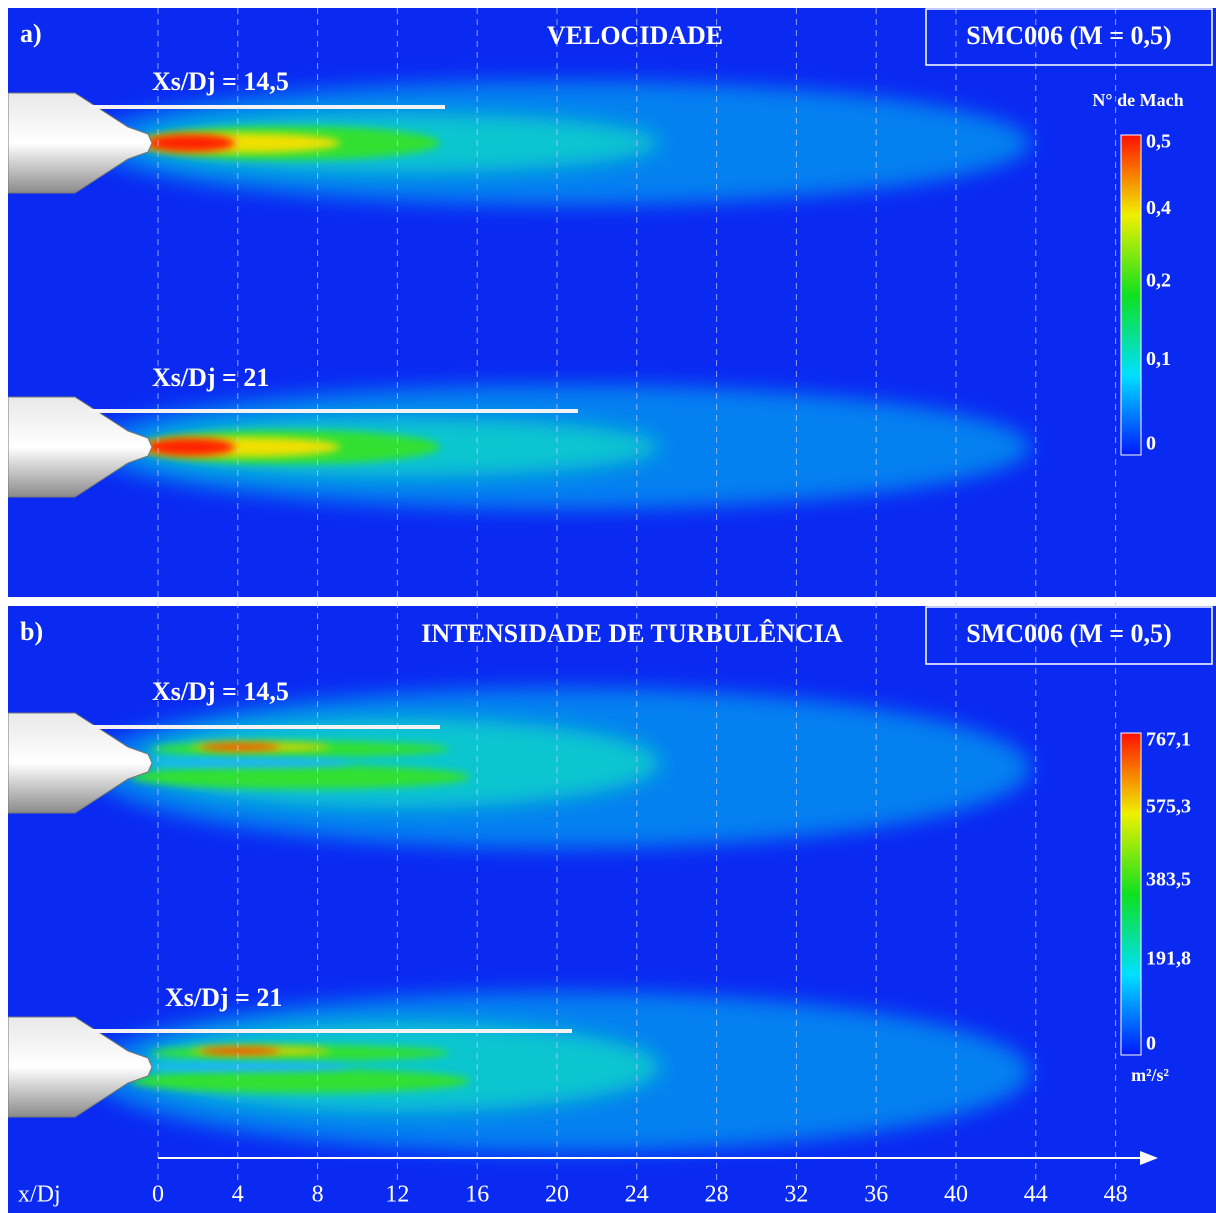 This screenshot has width=1216, height=1213. Describe the element at coordinates (876, 1195) in the screenshot. I see `x-tick-label: 36` at that location.